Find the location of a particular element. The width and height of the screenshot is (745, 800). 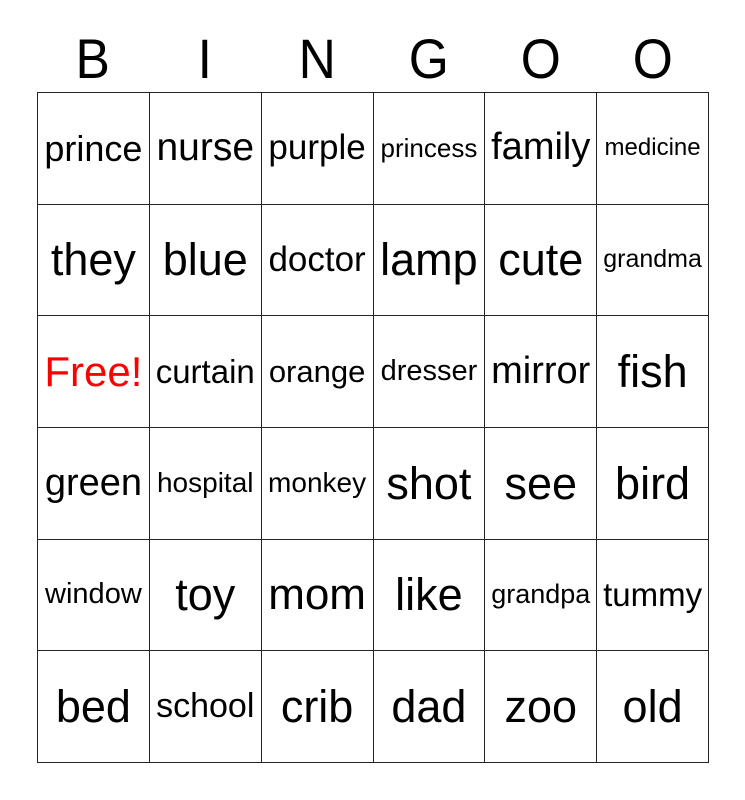

cell-word: prince is located at coordinates (93, 148).